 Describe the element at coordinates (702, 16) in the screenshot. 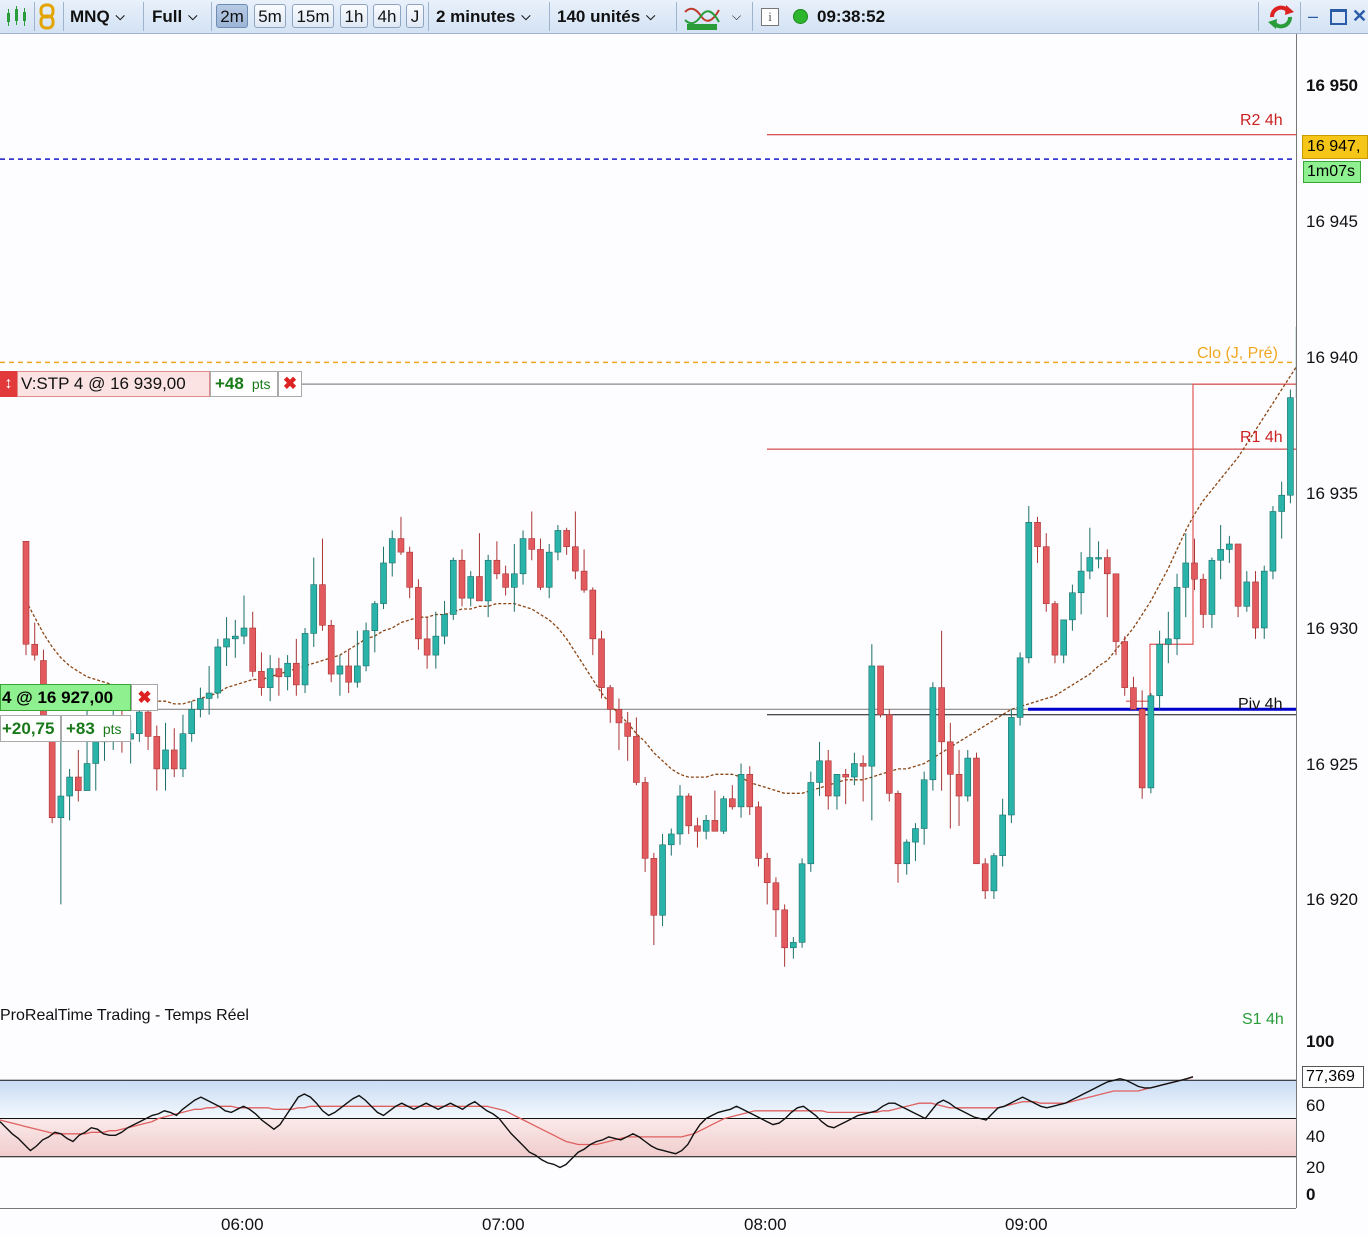

I see `indicators-icon` at that location.